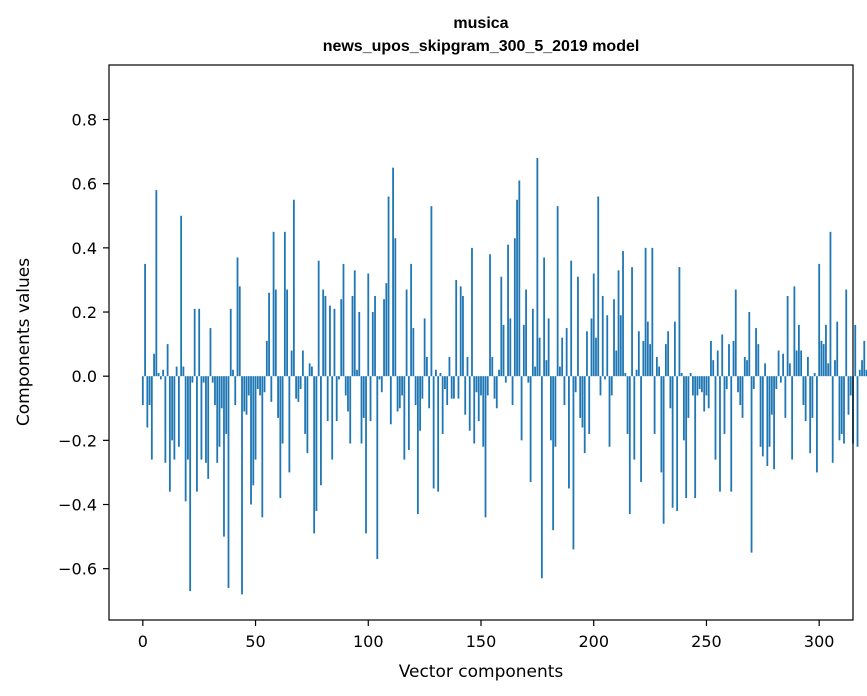 The image size is (867, 696). What do you see at coordinates (84, 312) in the screenshot?
I see `y-tick-label: 0.2` at bounding box center [84, 312].